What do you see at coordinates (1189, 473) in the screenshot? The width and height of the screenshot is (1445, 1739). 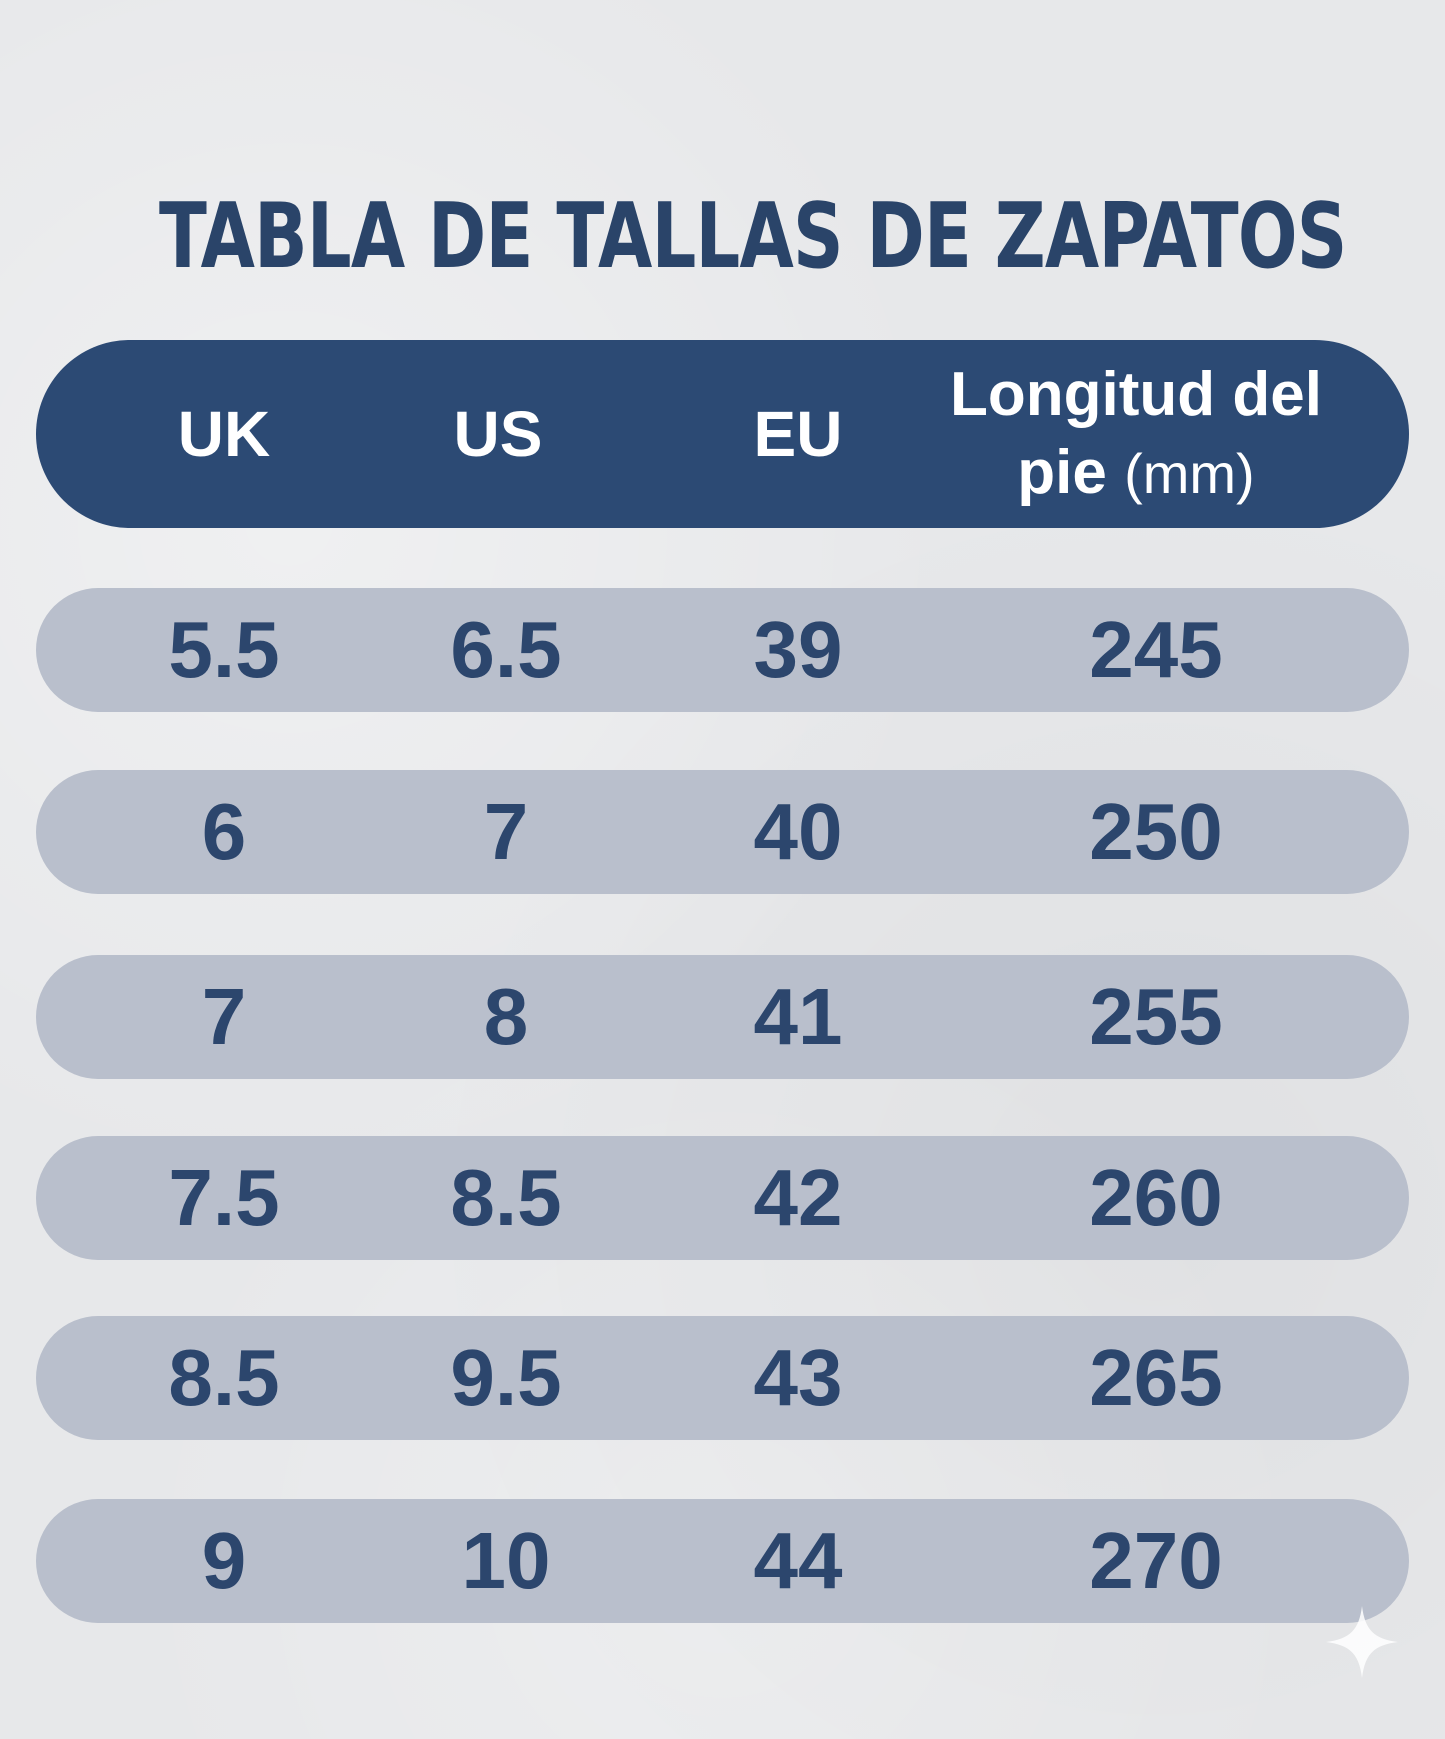 I see `header-foot-length-unit: (mm)` at bounding box center [1189, 473].